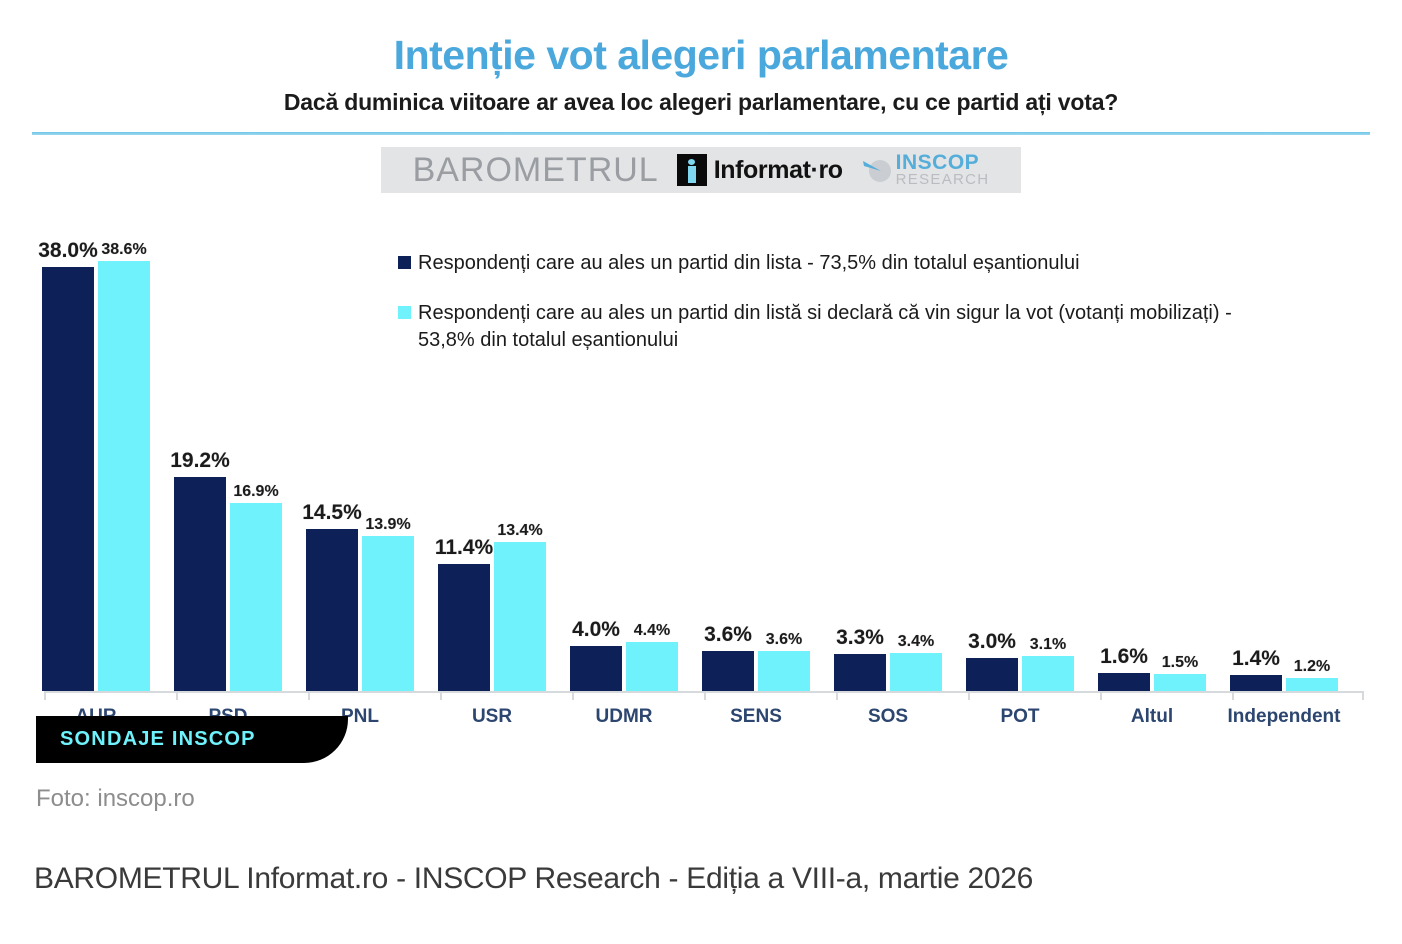  What do you see at coordinates (1180, 463) in the screenshot?
I see `bar-altul-series-2: 1.5%` at bounding box center [1180, 463].